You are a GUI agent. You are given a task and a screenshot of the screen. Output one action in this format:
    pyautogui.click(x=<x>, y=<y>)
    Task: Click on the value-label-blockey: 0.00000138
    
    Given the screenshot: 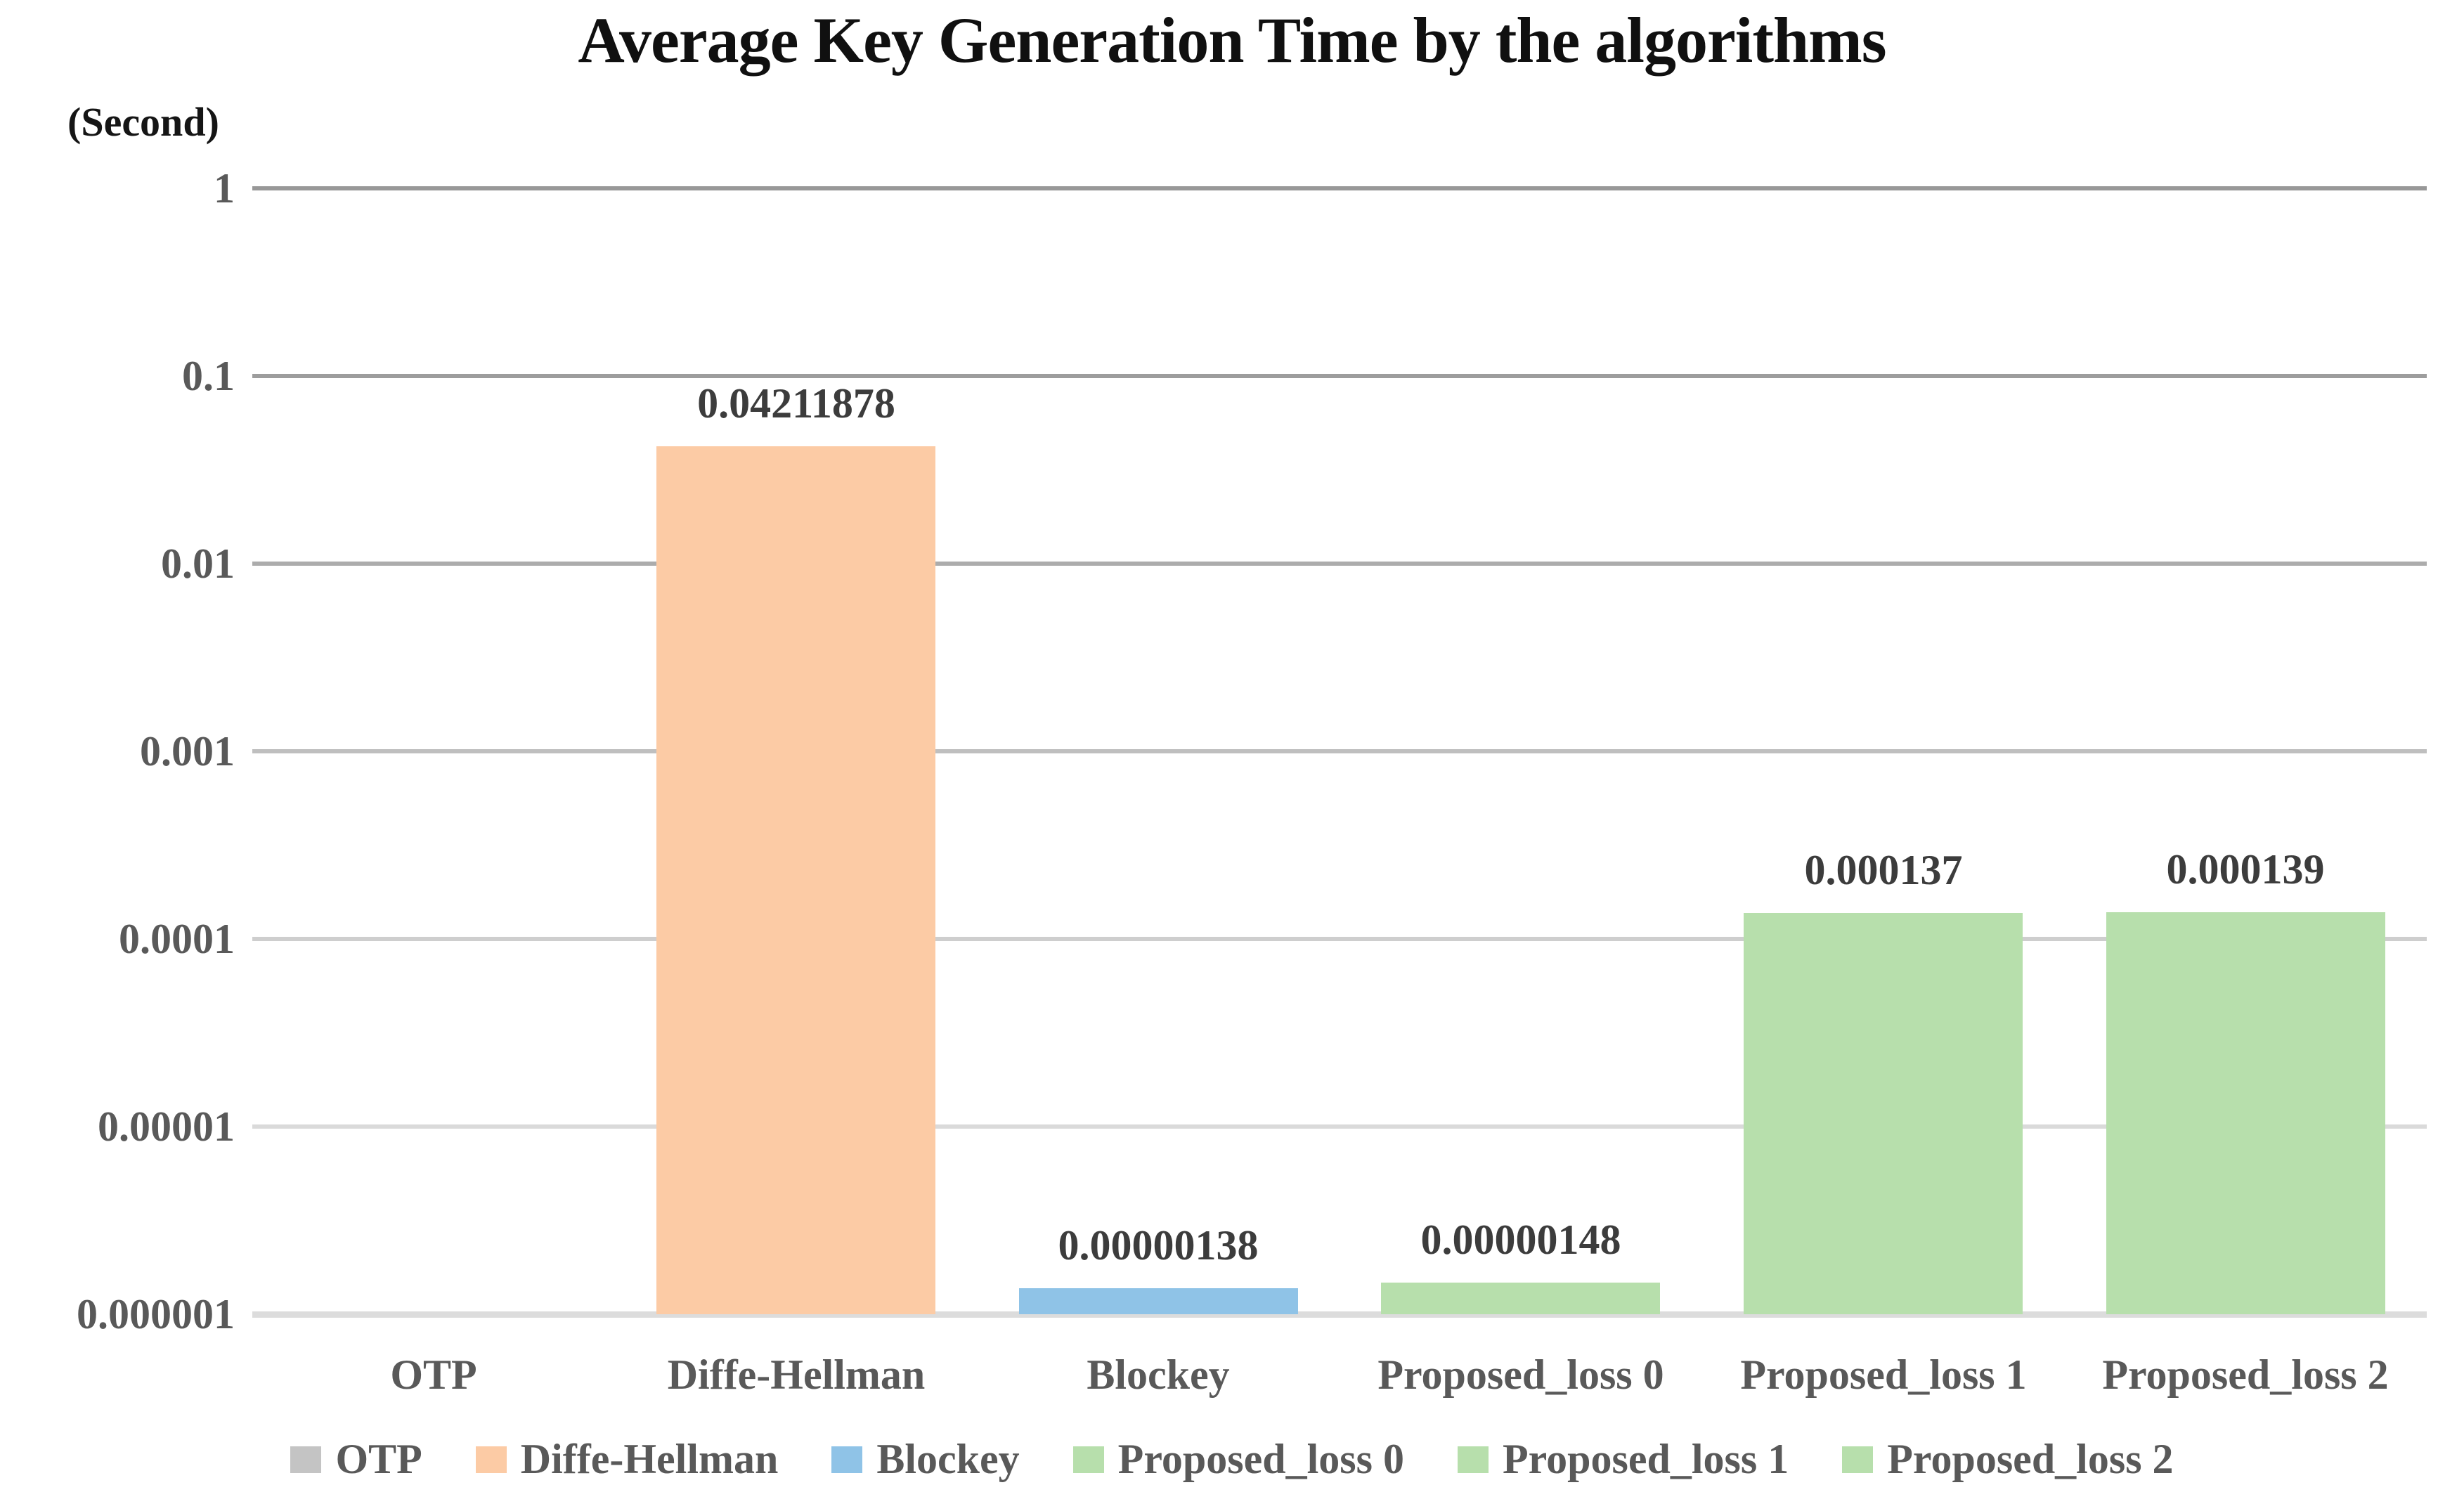 What is the action you would take?
    pyautogui.click(x=1159, y=1245)
    